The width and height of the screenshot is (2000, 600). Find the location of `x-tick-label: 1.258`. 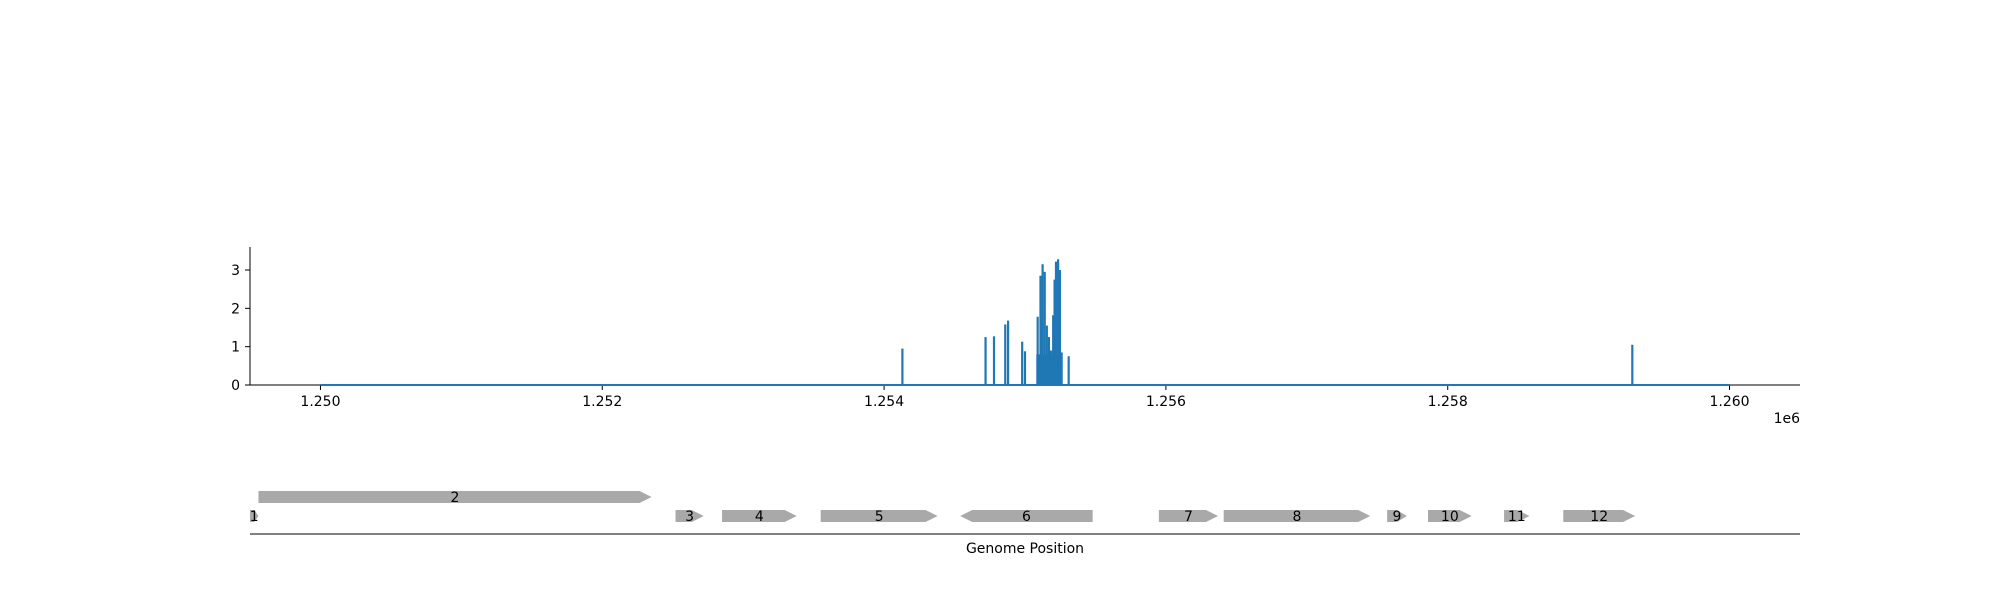

x-tick-label: 1.258 is located at coordinates (1448, 402).